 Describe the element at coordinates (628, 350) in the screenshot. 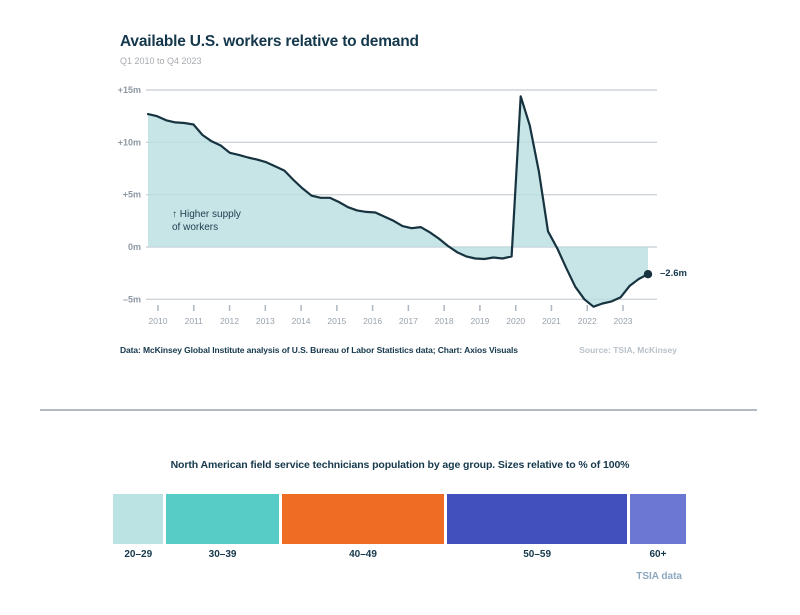

I see `source-note: Source: TSIA, McKinsey` at that location.